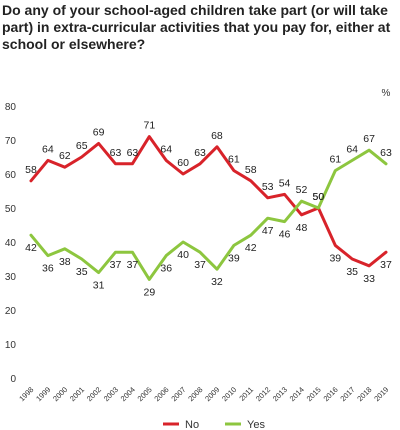 The height and width of the screenshot is (430, 400). Describe the element at coordinates (217, 136) in the screenshot. I see `data-label: 68` at that location.